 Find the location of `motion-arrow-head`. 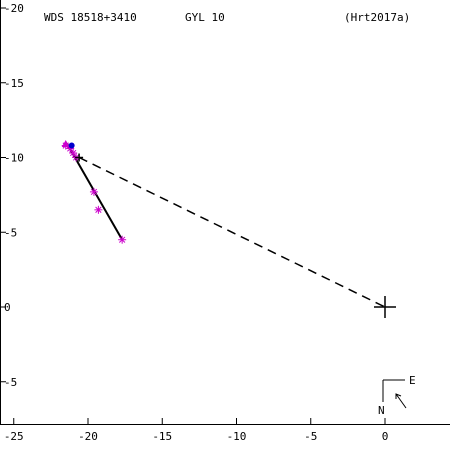

motion-arrow-head is located at coordinates (398, 396).